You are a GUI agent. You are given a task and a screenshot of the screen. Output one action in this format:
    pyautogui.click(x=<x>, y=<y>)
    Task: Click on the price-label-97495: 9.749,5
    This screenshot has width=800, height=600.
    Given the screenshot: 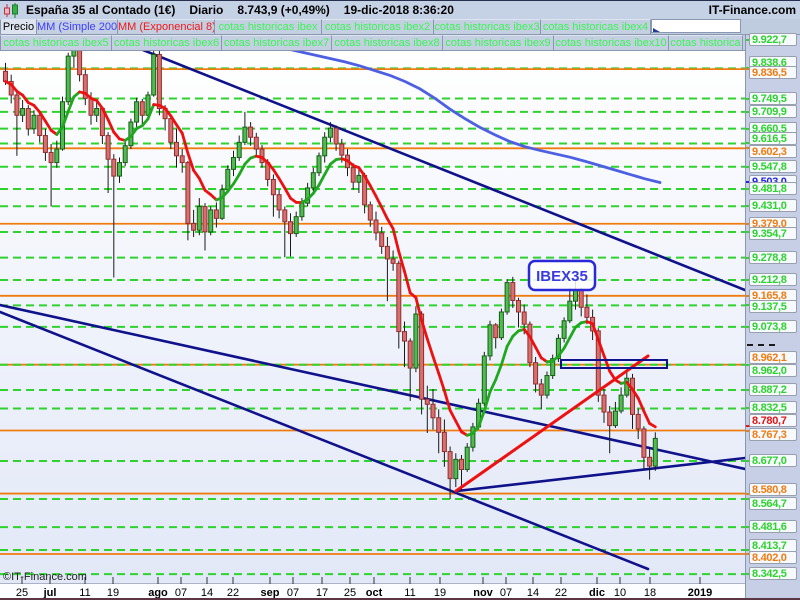 What is the action you would take?
    pyautogui.click(x=773, y=98)
    